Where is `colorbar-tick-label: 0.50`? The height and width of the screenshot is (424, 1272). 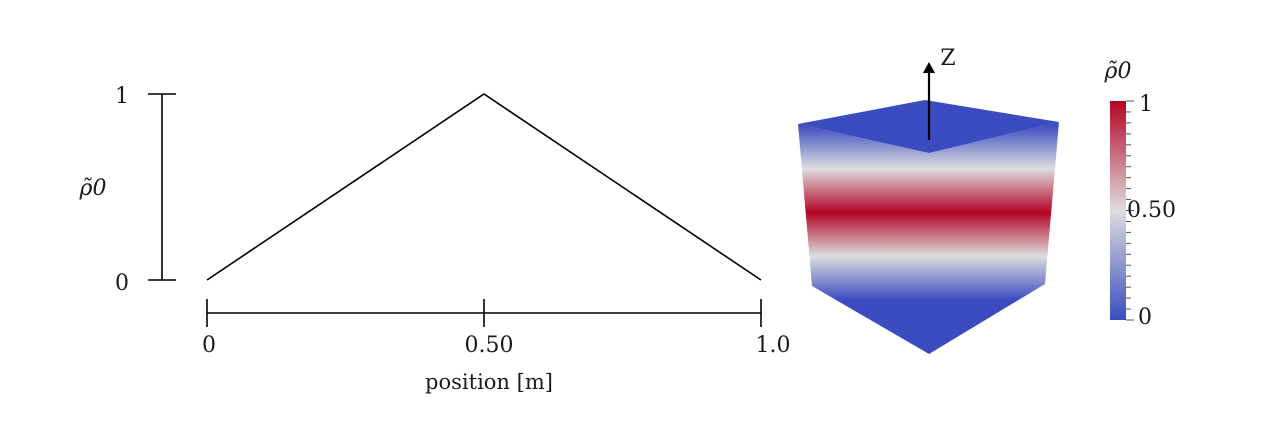 colorbar-tick-label: 0.50 is located at coordinates (1151, 210).